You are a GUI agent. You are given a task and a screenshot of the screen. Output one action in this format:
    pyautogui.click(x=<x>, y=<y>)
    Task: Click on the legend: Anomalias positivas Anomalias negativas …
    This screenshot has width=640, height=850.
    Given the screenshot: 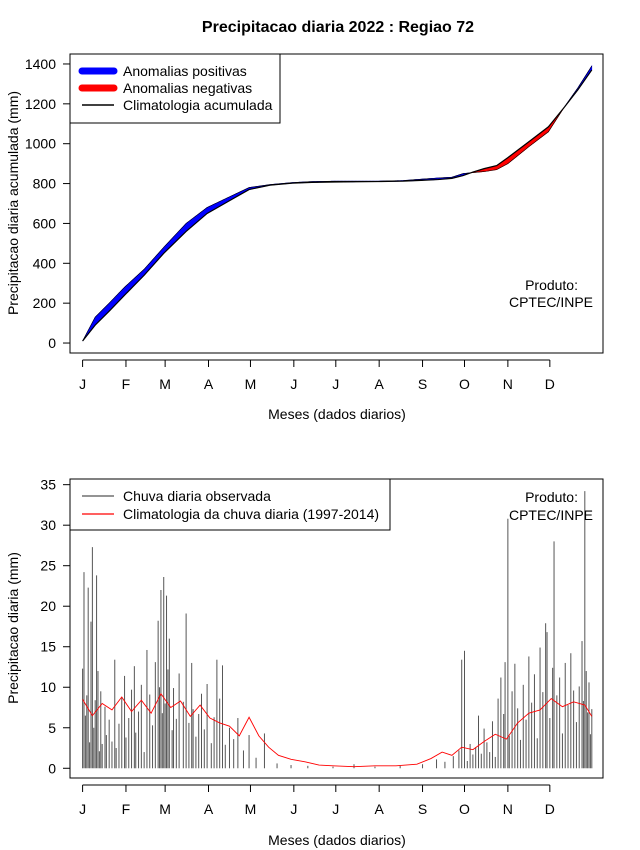 What is the action you would take?
    pyautogui.click(x=175, y=88)
    